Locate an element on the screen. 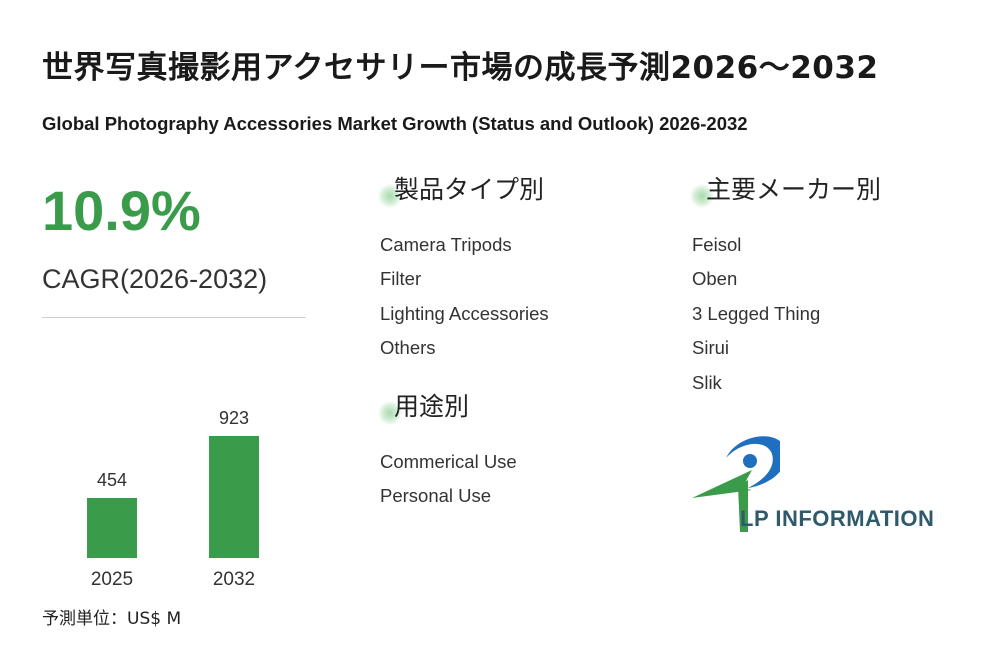 This screenshot has width=1000, height=663. bar-2025 is located at coordinates (112, 527).